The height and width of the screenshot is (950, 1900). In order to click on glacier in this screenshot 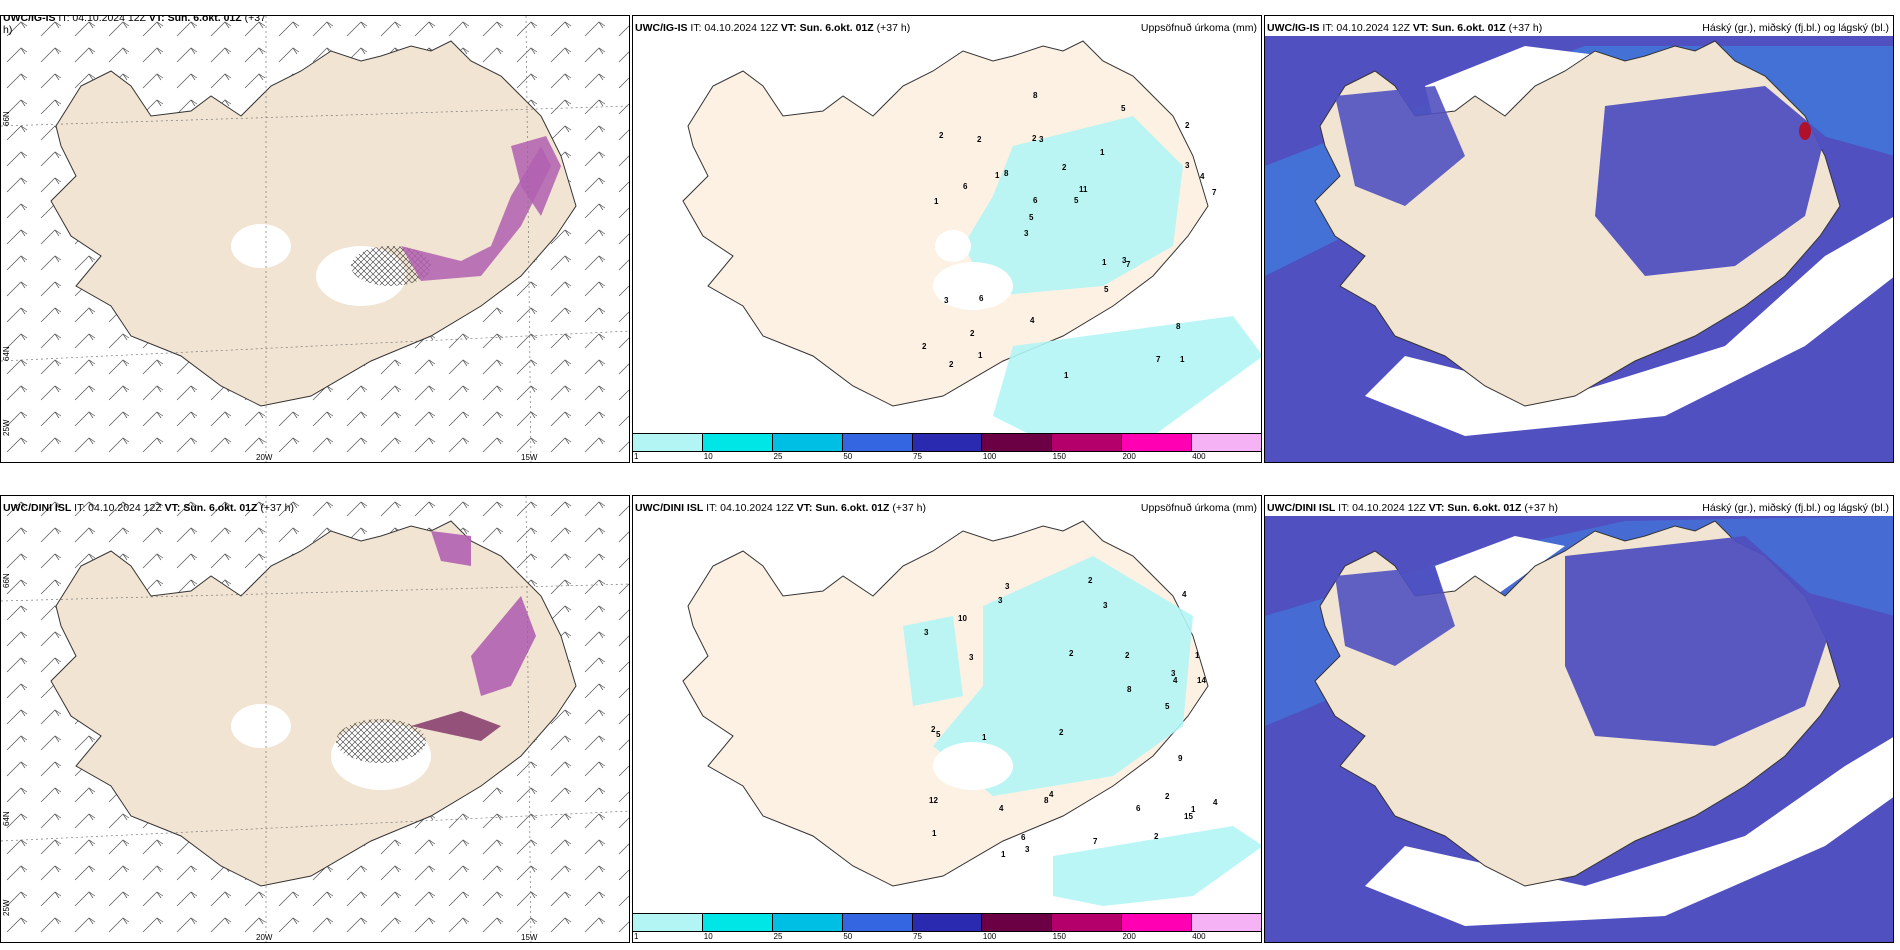, I will do `click(973, 766)`.